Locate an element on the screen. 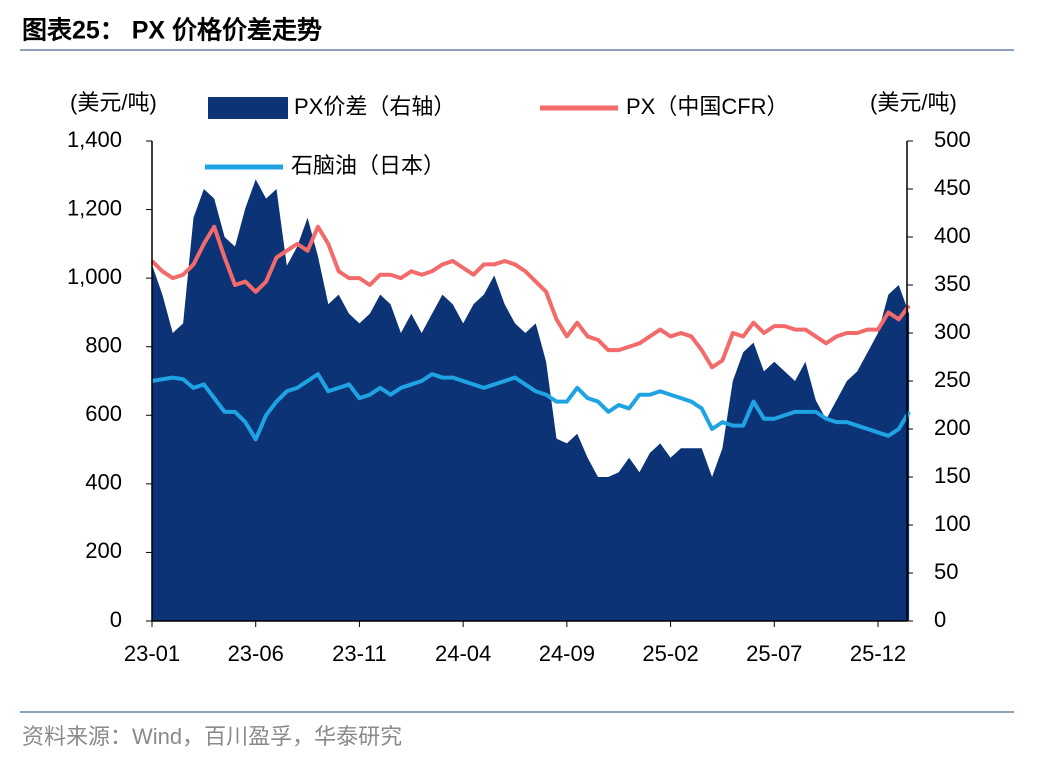  y-tick-label: 1,200 is located at coordinates (94, 207).